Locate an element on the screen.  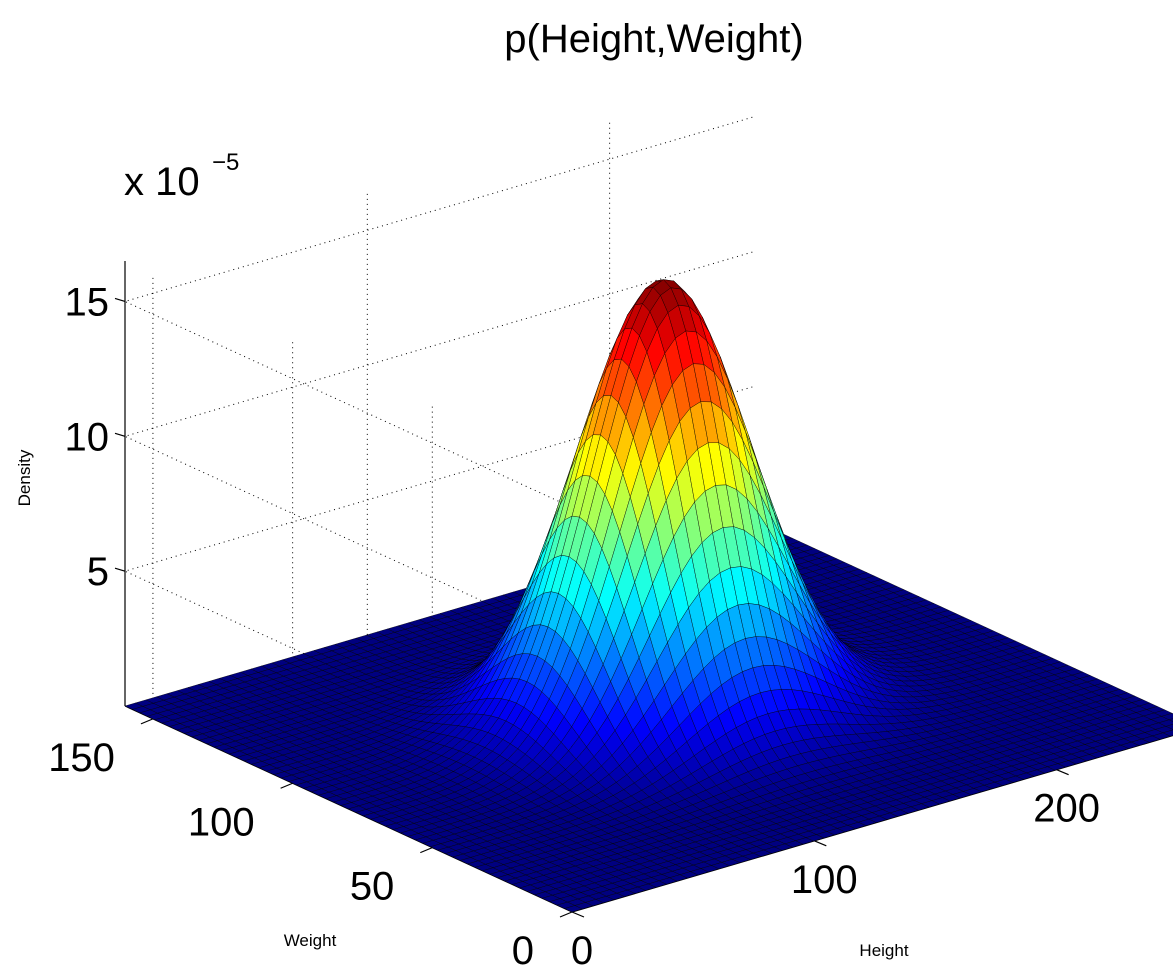
x-tick-label: 0 is located at coordinates (582, 951).